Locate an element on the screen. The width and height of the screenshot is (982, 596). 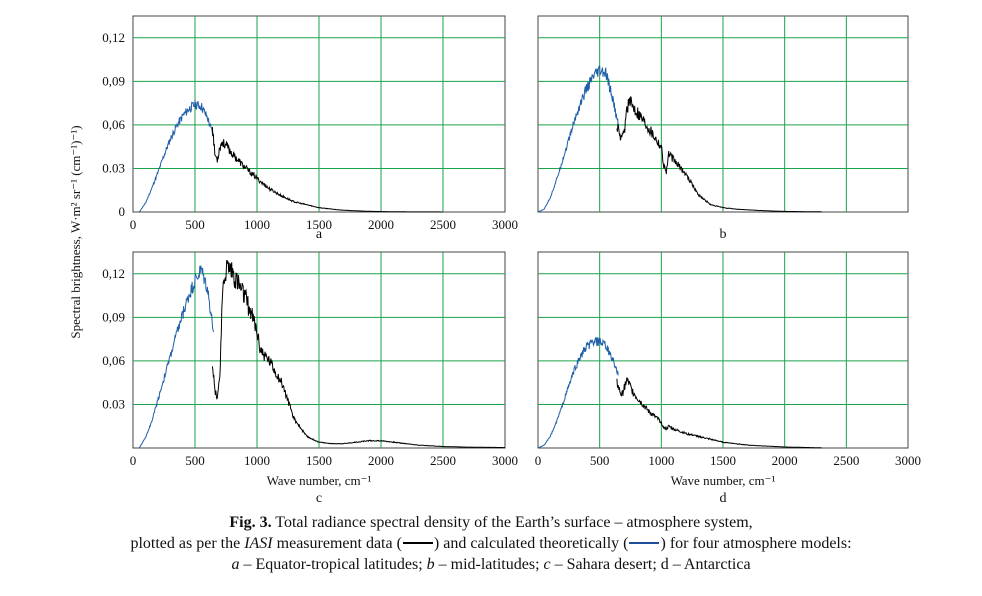
y-axis-label: Spectral brightness, W·m² sr⁻¹ (cm⁻¹)⁻¹) is located at coordinates (75, 231).